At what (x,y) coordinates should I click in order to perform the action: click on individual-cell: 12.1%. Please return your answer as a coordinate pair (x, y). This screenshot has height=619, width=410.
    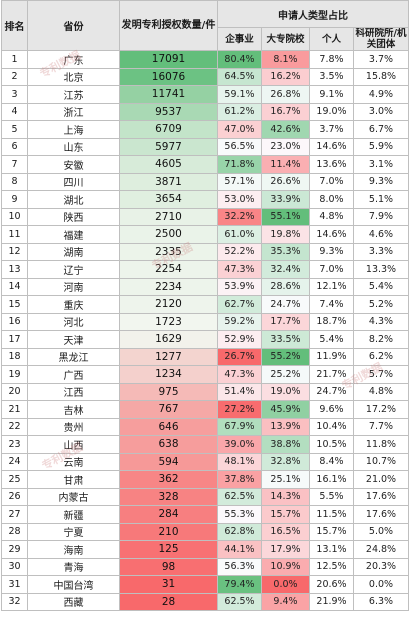
    Looking at the image, I should click on (331, 286).